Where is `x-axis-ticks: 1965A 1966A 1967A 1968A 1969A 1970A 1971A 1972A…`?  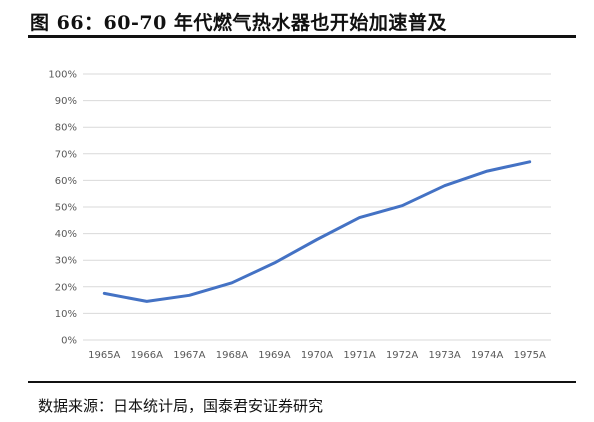
x-axis-ticks: 1965A 1966A 1967A 1968A 1969A 1970A 1971A 1972A… is located at coordinates (317, 355).